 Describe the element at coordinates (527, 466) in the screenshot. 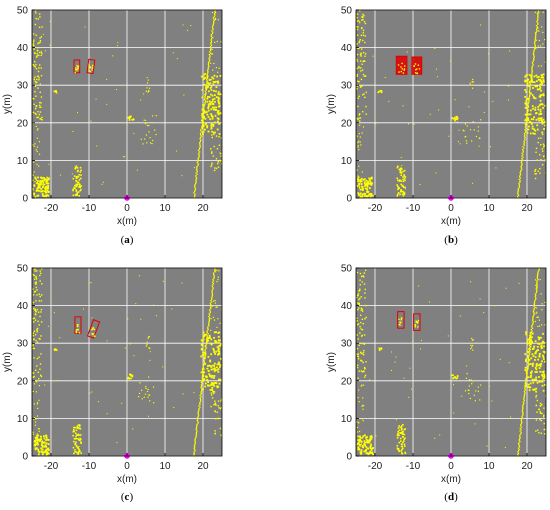

I see `x-tick-label: 20` at that location.